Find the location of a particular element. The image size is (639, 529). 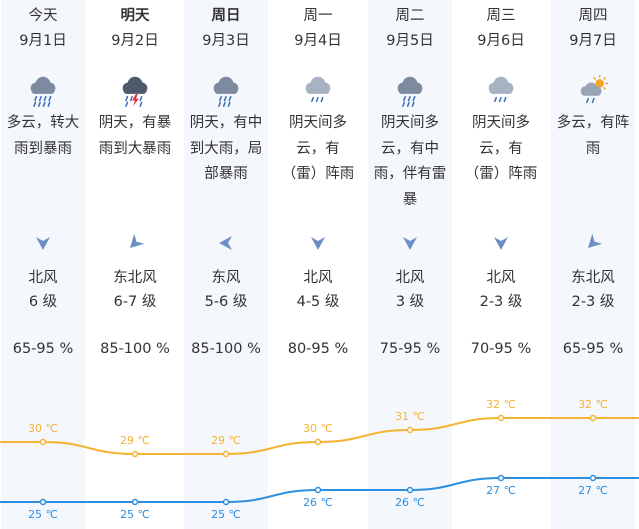

wind-level: 5-6 级 is located at coordinates (226, 302).